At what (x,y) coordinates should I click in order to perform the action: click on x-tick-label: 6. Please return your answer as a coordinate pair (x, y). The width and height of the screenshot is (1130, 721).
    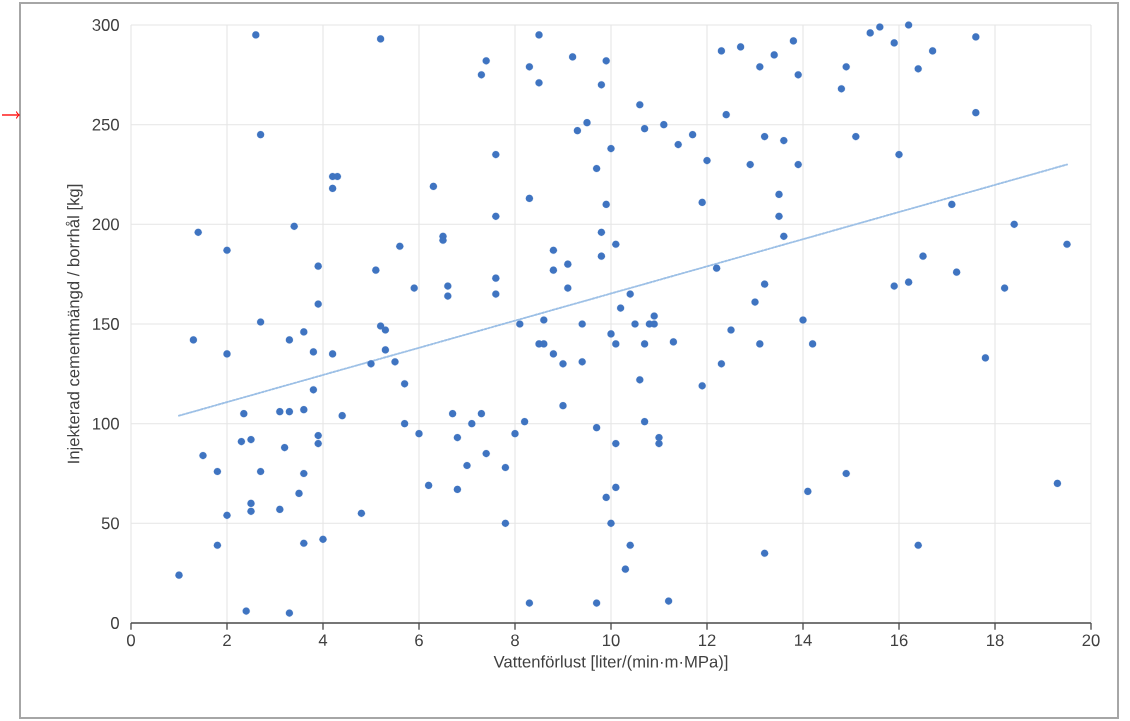
    Looking at the image, I should click on (419, 640).